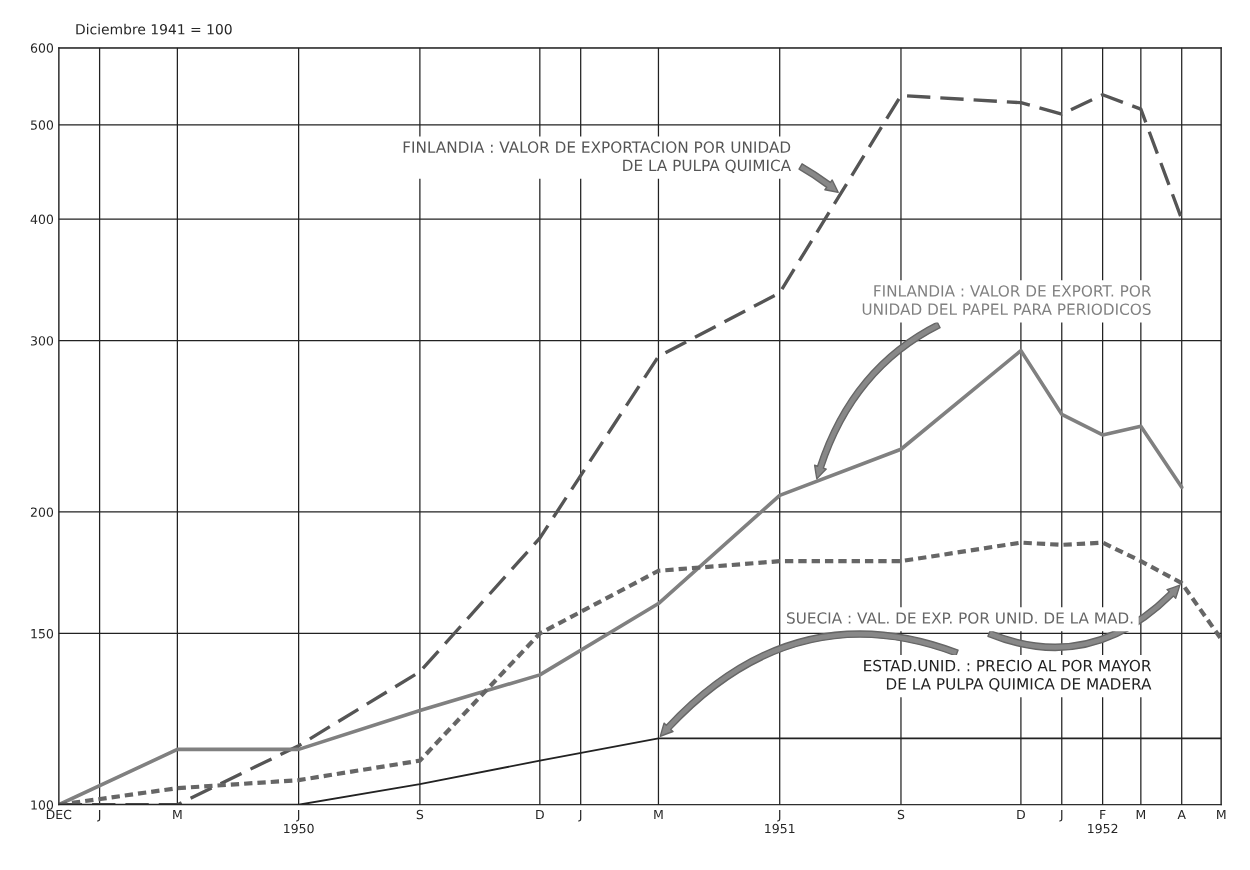  I want to click on x-tick-label: A, so click(1181, 815).